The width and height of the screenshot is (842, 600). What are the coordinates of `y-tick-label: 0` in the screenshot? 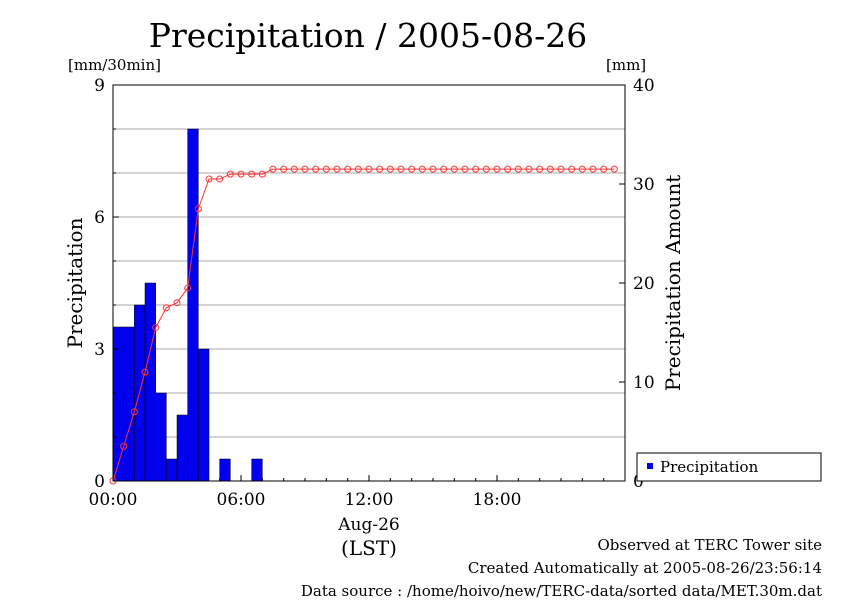 It's located at (99, 482).